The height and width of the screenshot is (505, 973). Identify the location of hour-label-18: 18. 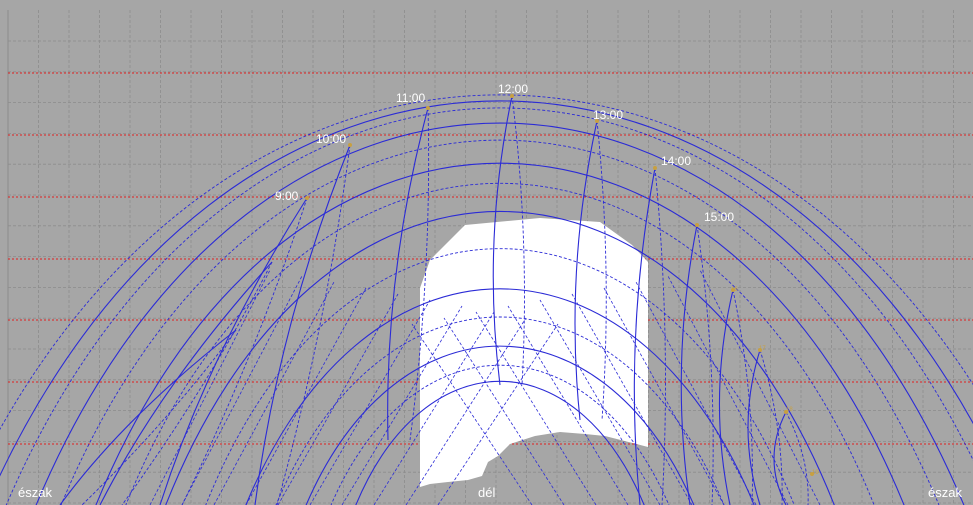
(789, 410).